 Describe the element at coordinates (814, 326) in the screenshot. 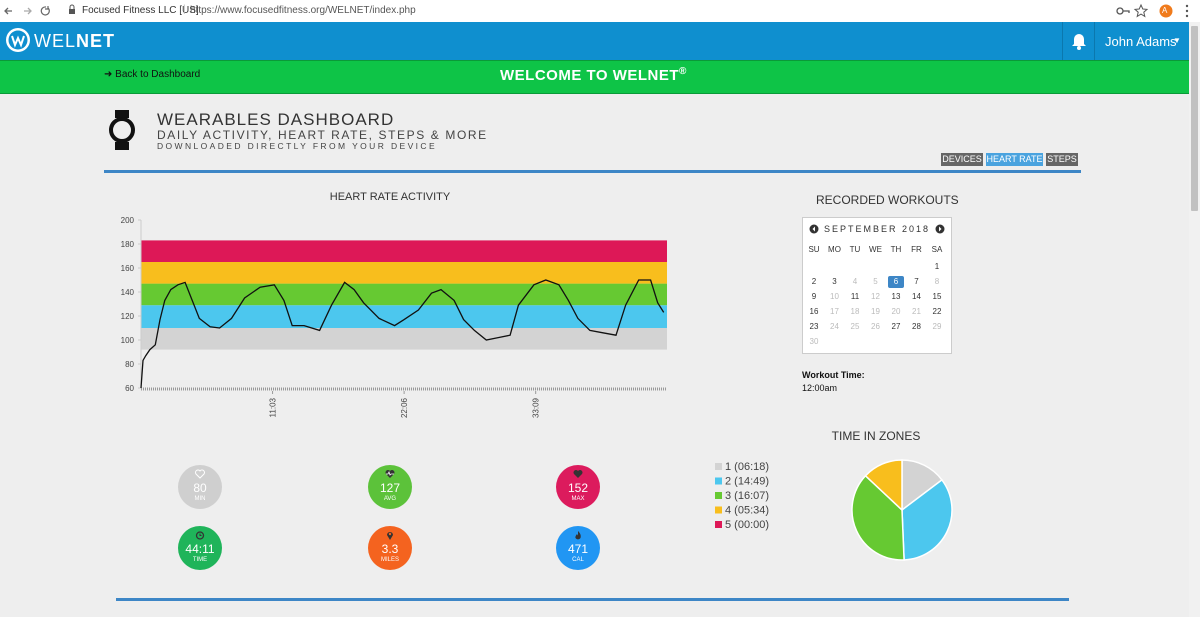

I see `day: 23` at that location.